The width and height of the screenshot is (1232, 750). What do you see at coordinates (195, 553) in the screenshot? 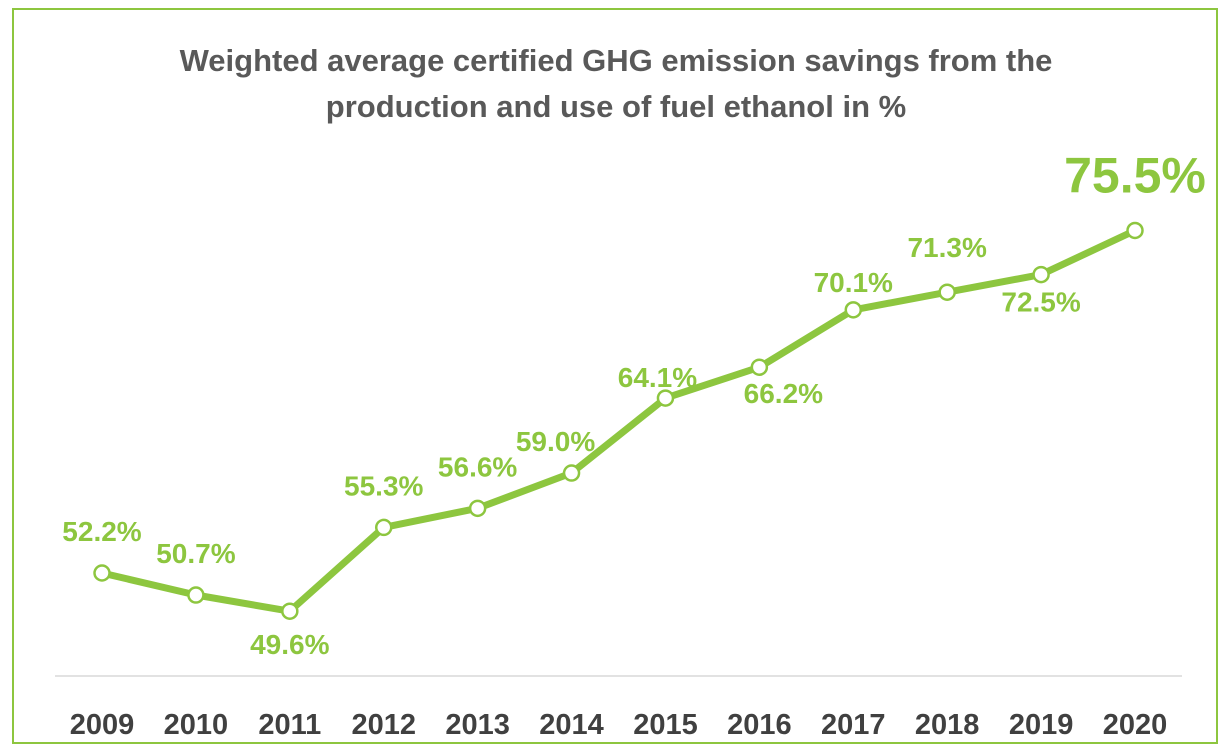
I see `data-label-2010: 50.7%` at bounding box center [195, 553].